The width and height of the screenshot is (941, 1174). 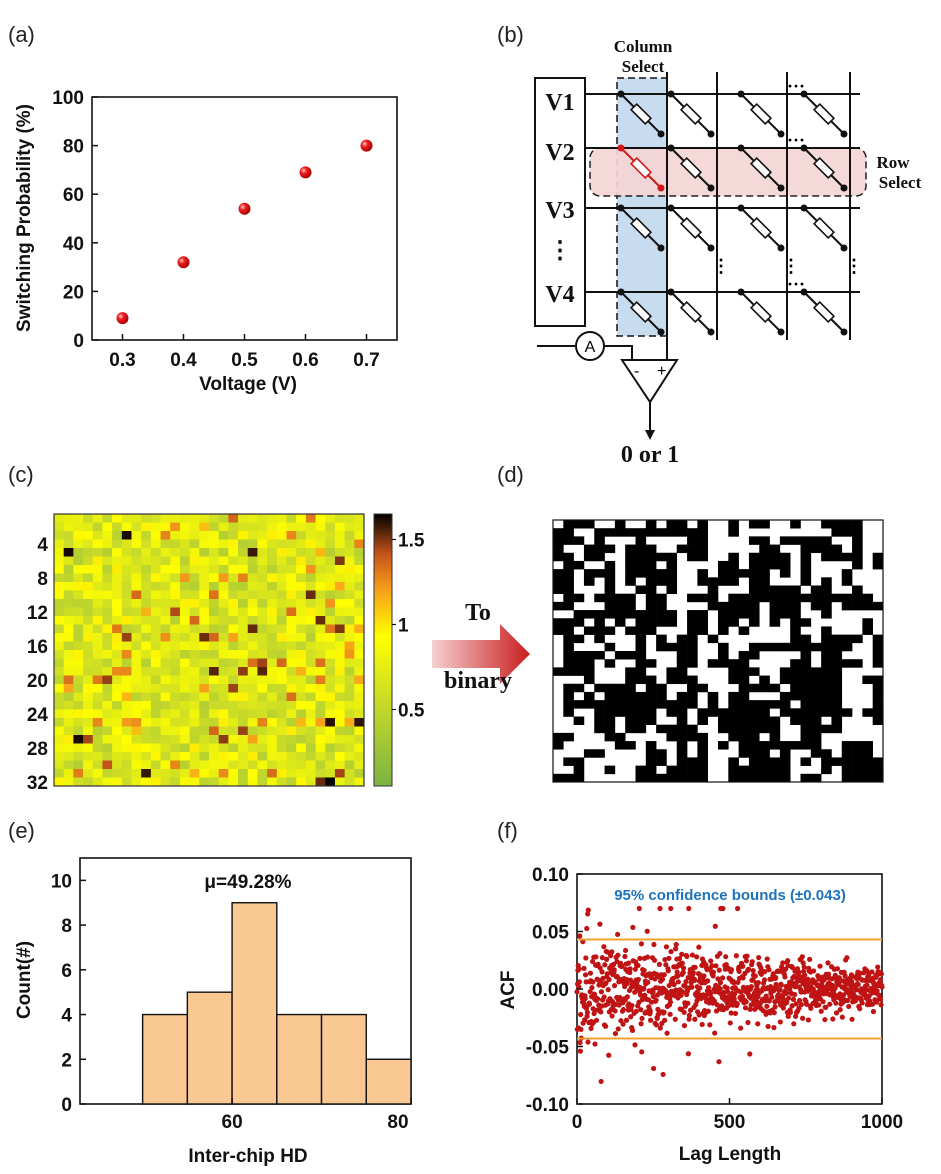 What do you see at coordinates (854, 266) in the screenshot?
I see `column-ellipsis: ⋮` at bounding box center [854, 266].